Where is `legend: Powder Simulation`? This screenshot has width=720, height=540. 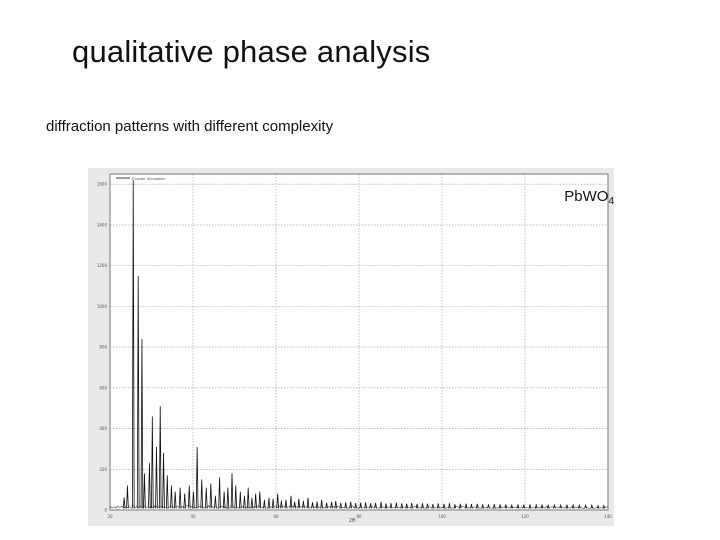
legend: Powder Simulation is located at coordinates (140, 178).